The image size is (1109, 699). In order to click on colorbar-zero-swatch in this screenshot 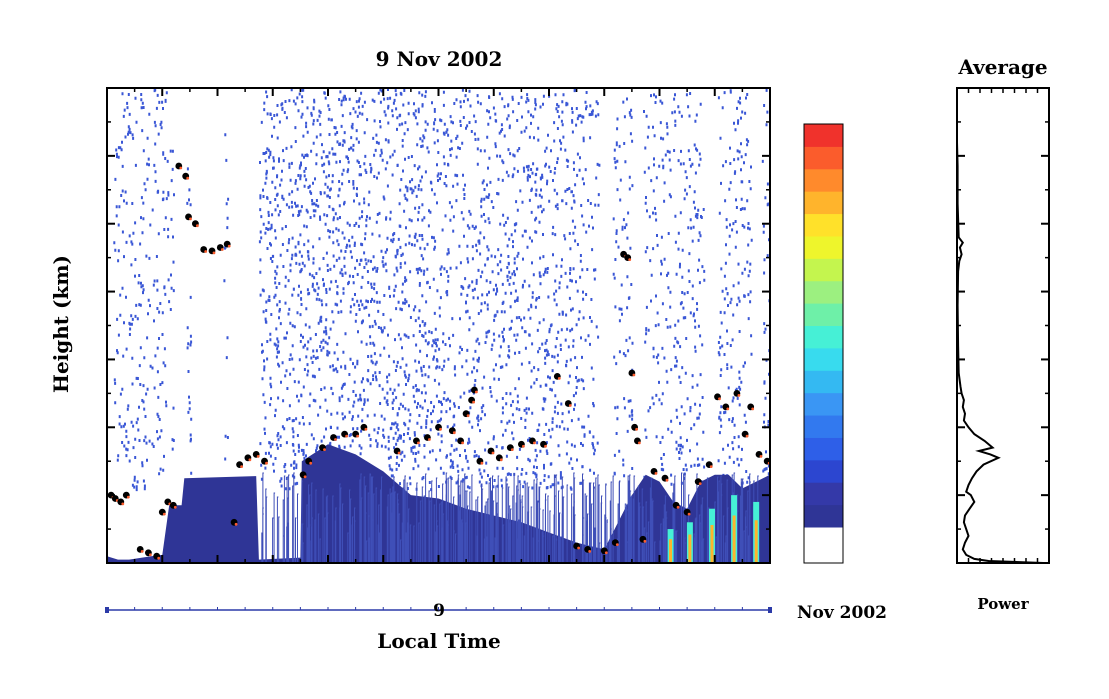, I will do `click(823, 545)`.